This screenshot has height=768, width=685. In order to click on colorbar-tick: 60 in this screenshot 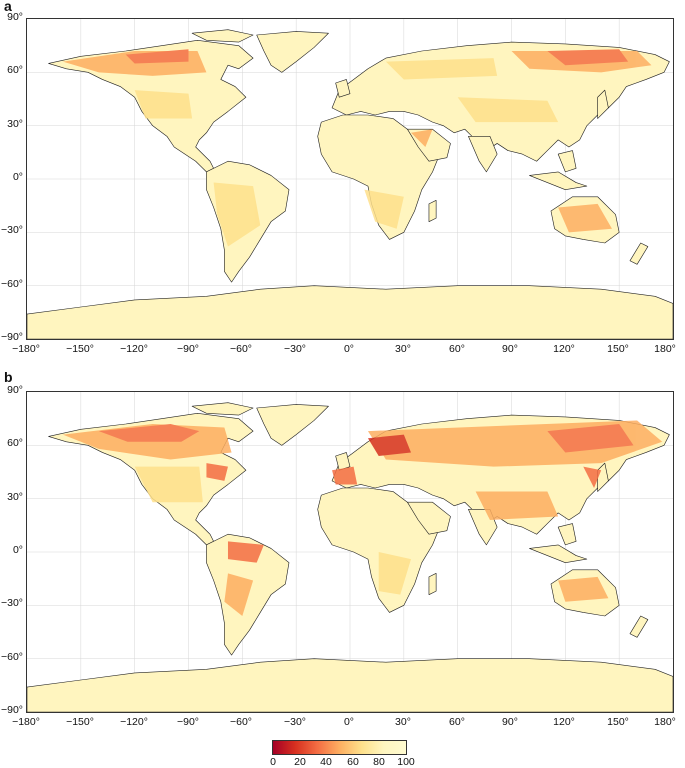, I will do `click(353, 762)`.